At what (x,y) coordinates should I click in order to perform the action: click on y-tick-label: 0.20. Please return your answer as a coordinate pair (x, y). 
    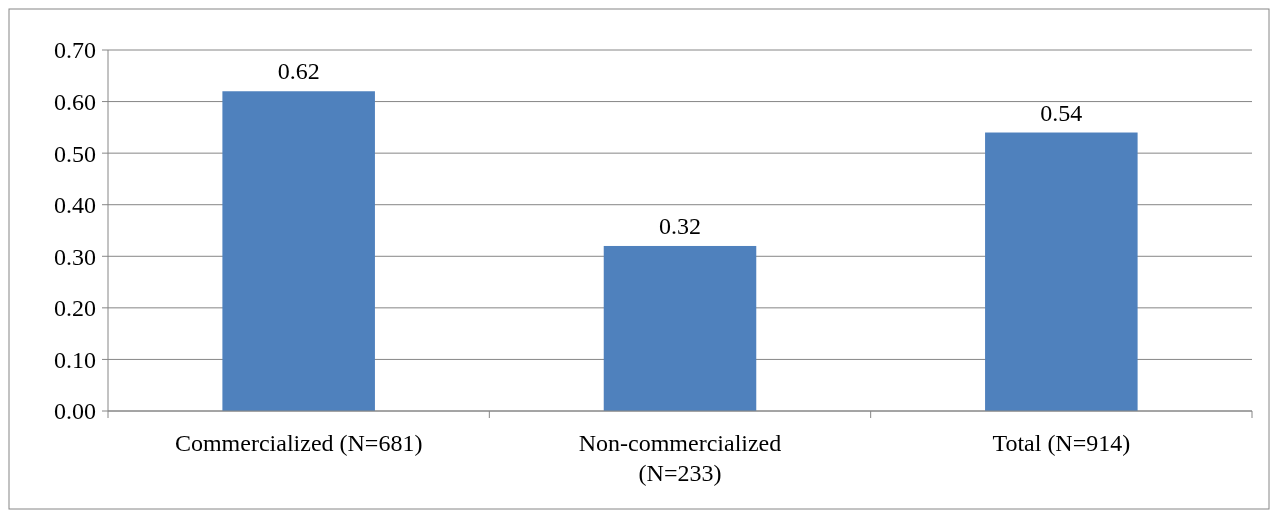
    Looking at the image, I should click on (75, 308).